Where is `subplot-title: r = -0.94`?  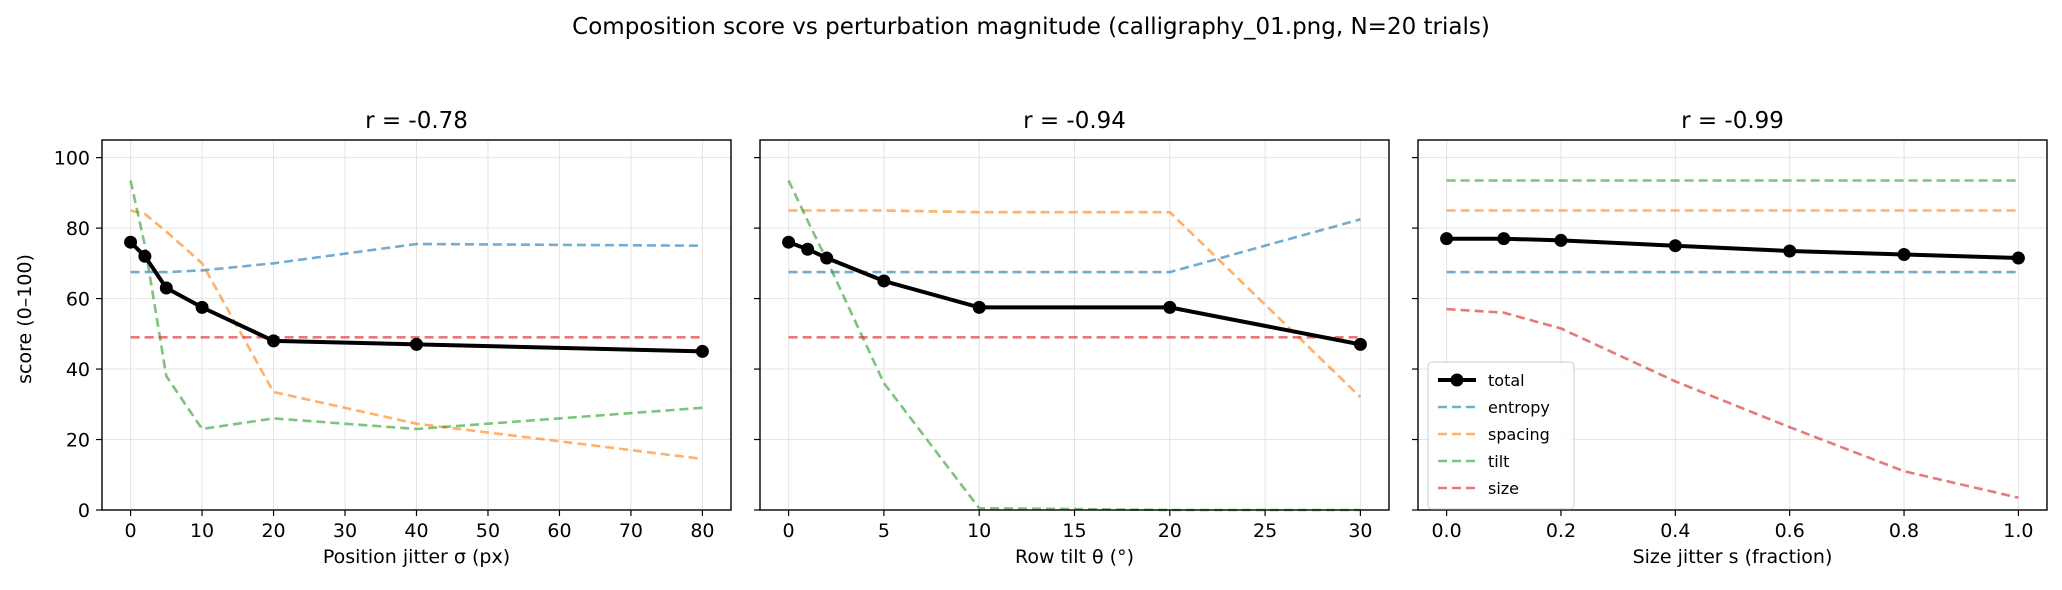
subplot-title: r = -0.94 is located at coordinates (1074, 121).